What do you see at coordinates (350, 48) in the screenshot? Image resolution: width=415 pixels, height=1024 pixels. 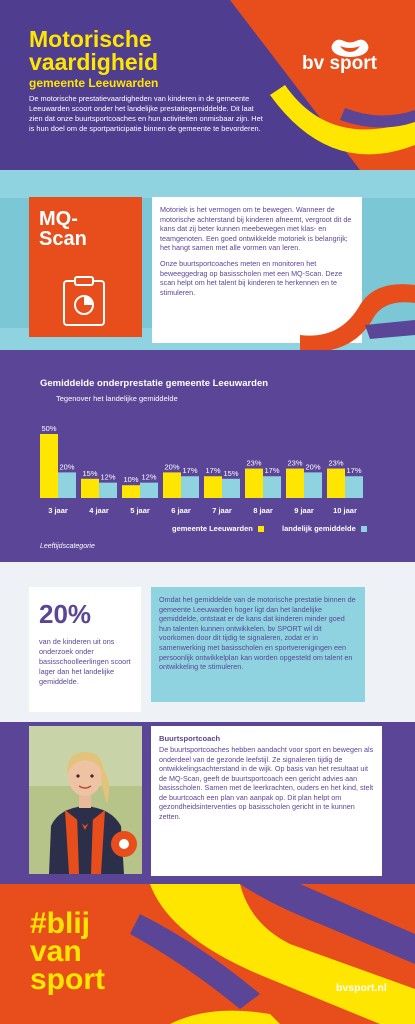 I see `bv-sport-logo-icon` at bounding box center [350, 48].